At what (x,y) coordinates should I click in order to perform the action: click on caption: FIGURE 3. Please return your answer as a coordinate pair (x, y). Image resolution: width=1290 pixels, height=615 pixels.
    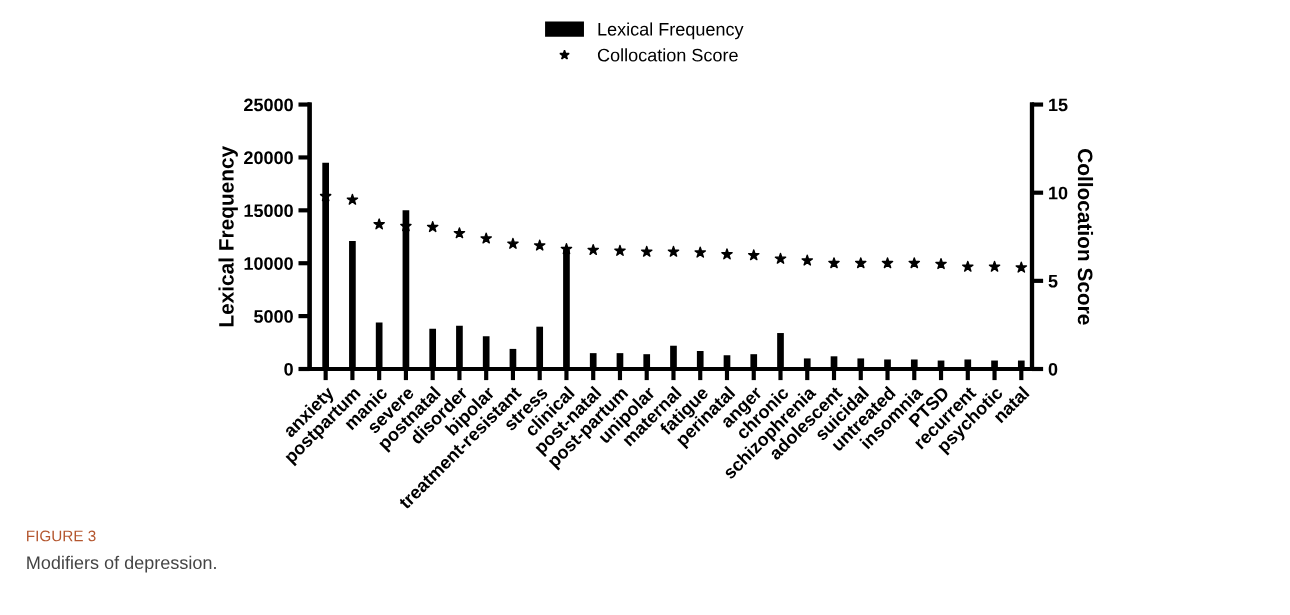
    Looking at the image, I should click on (61, 536).